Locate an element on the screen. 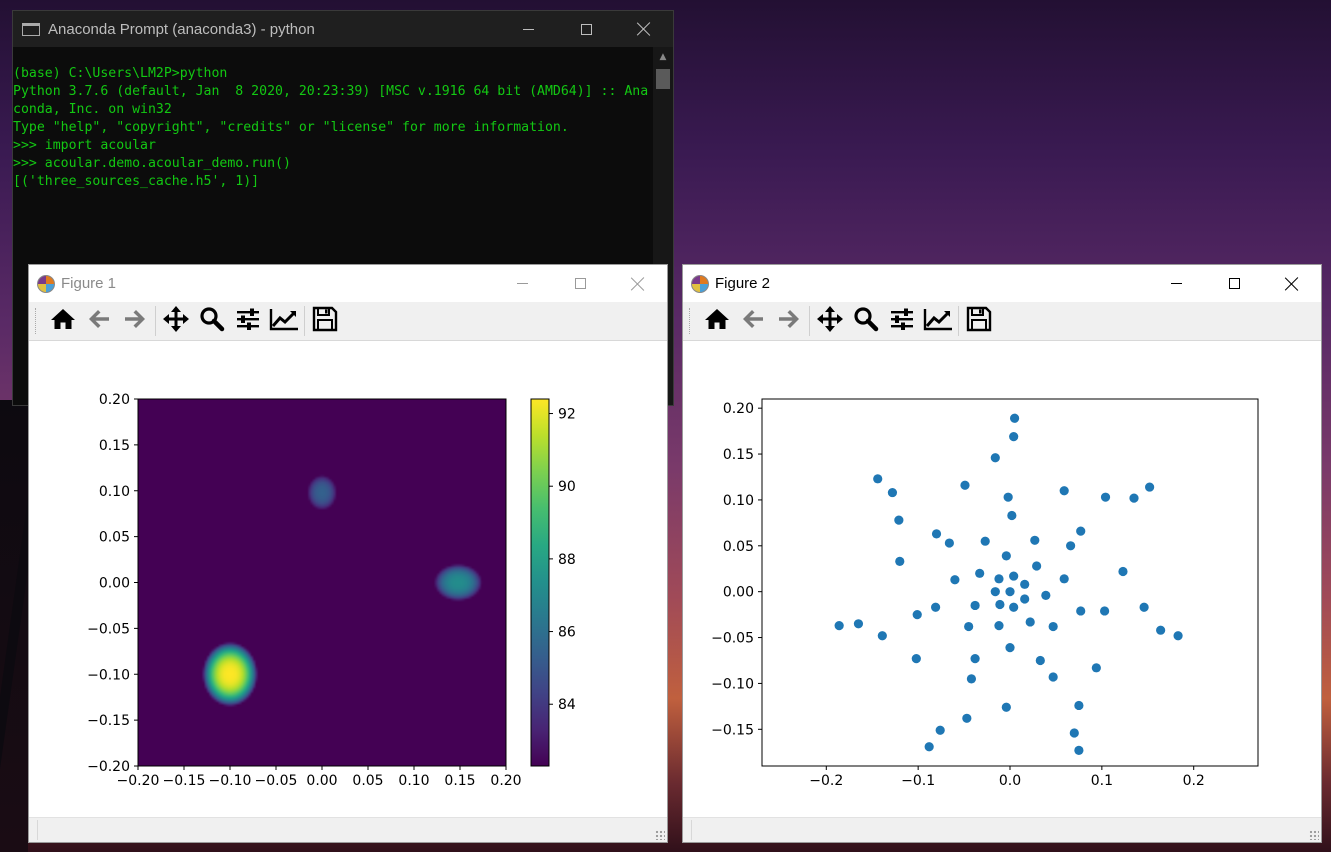  terminal-line: >>> import acoular is located at coordinates (84, 145).